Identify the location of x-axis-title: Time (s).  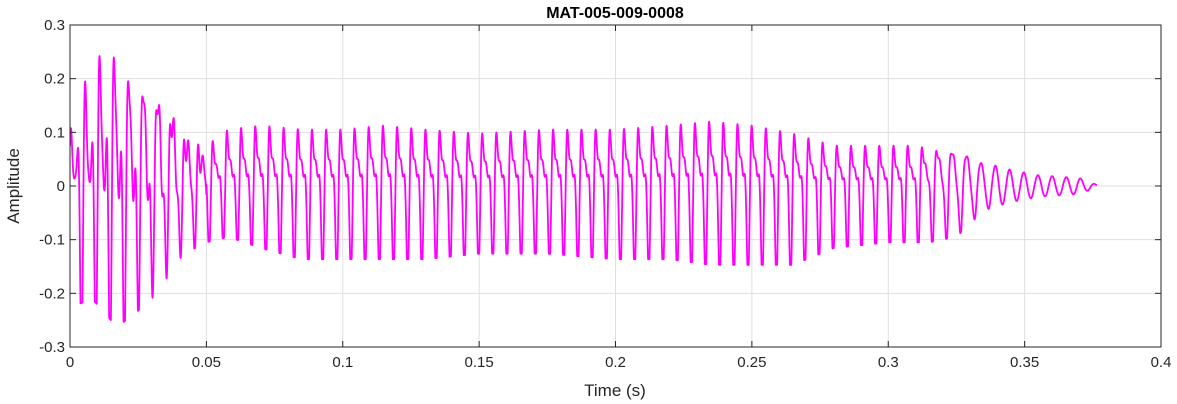
(615, 390).